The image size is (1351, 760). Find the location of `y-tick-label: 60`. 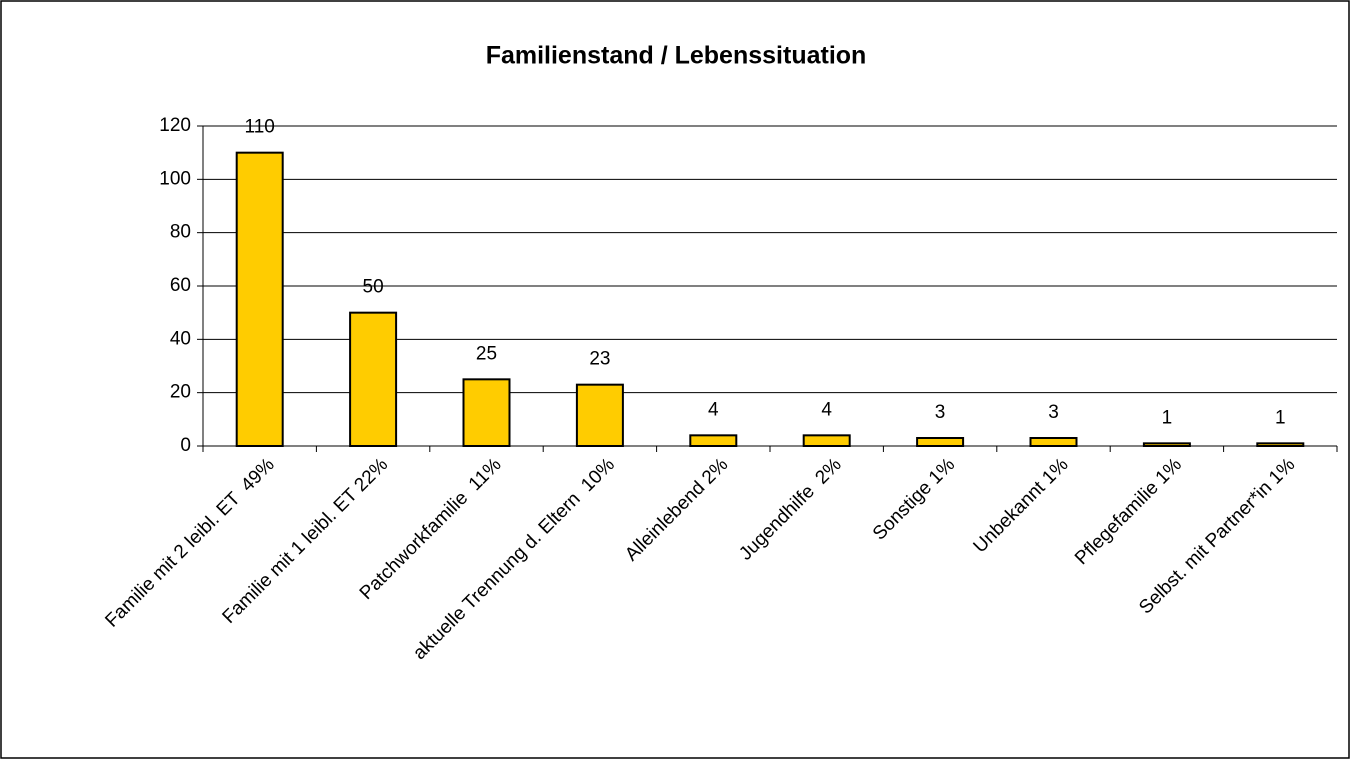

y-tick-label: 60 is located at coordinates (180, 285).